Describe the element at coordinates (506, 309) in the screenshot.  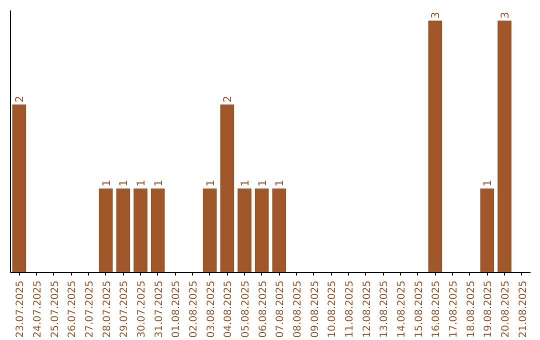
I see `x-tick-label: 20.08.2025` at that location.